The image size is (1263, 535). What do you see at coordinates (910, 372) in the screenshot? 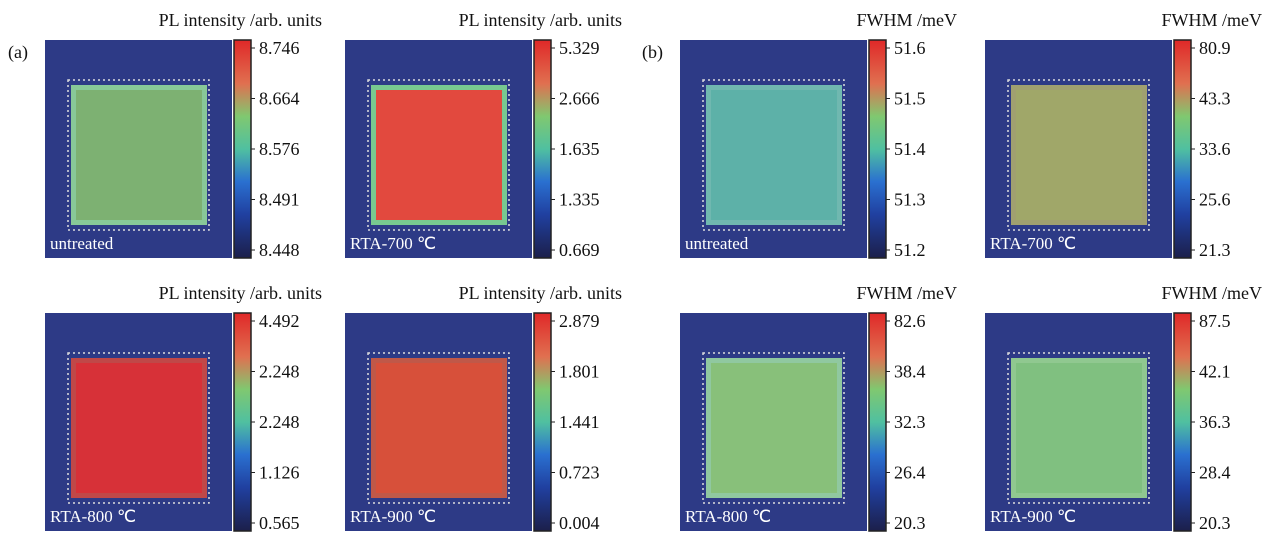
I see `colorbar-label: 38.4` at bounding box center [910, 372].